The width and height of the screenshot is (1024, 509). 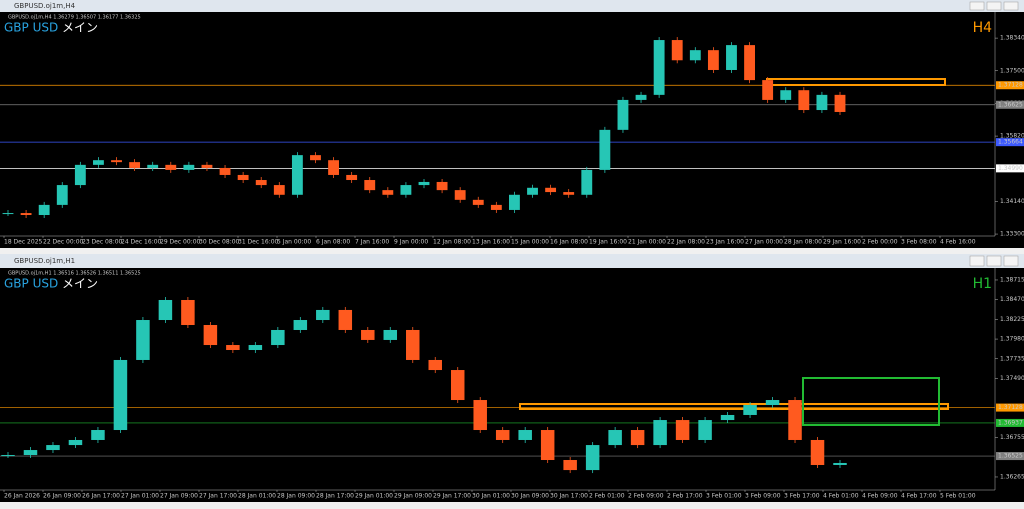 I want to click on date-label: 29 Jan 01:00, so click(x=374, y=496).